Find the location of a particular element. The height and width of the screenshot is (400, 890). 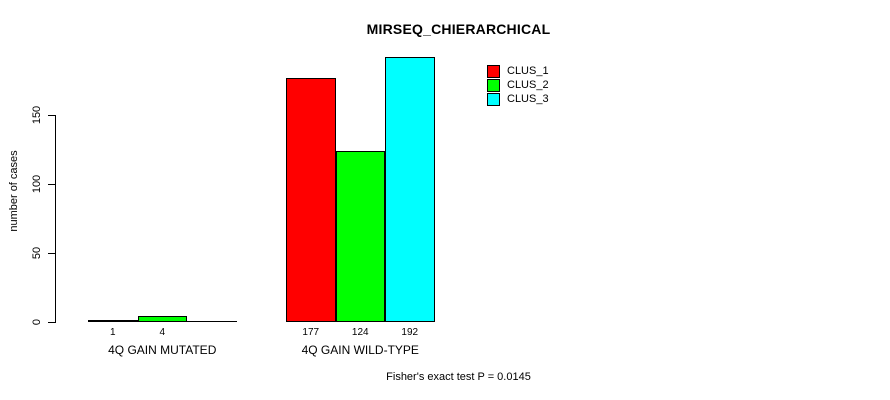

legend-item: CLUS_2 is located at coordinates (518, 85).